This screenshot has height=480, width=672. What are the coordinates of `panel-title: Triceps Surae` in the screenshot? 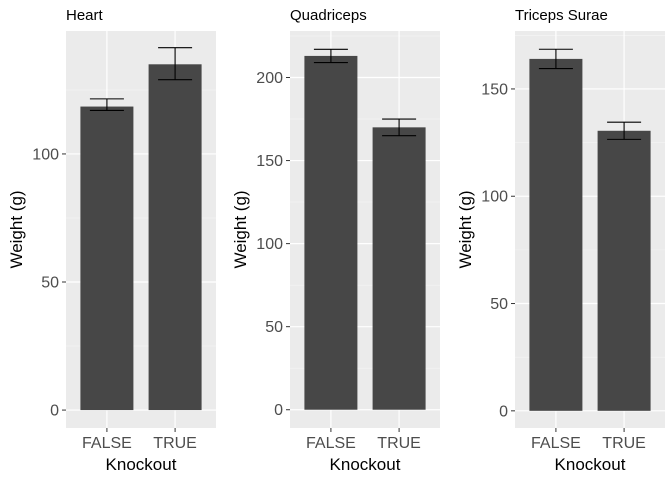 It's located at (561, 15).